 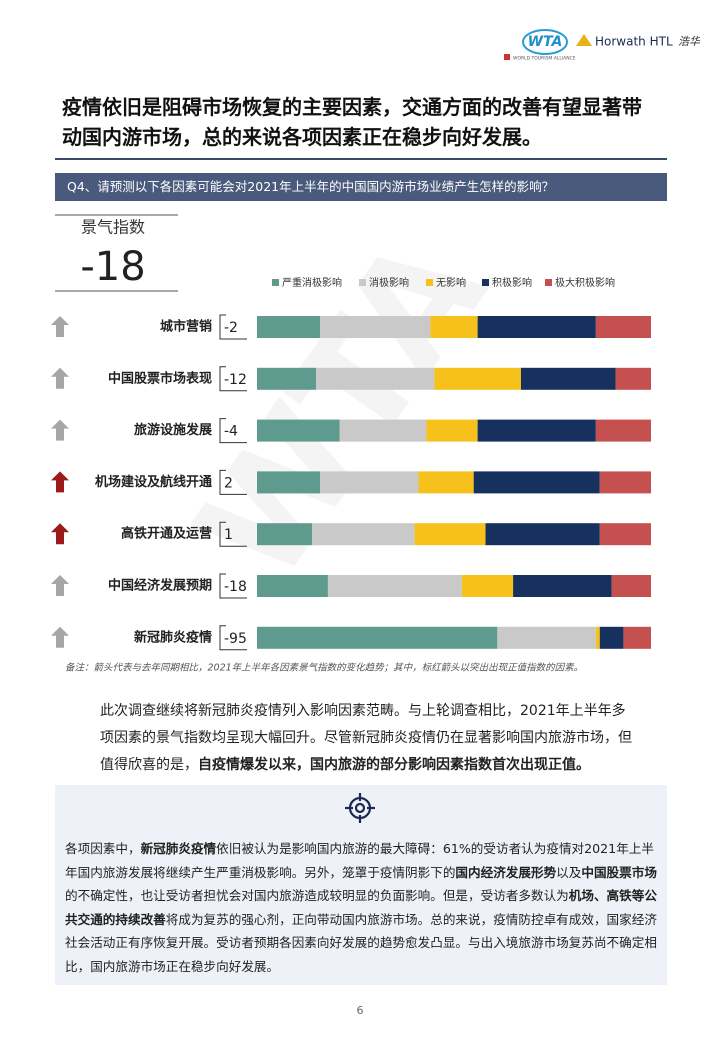 I want to click on wta-logo: WTA, so click(x=545, y=42).